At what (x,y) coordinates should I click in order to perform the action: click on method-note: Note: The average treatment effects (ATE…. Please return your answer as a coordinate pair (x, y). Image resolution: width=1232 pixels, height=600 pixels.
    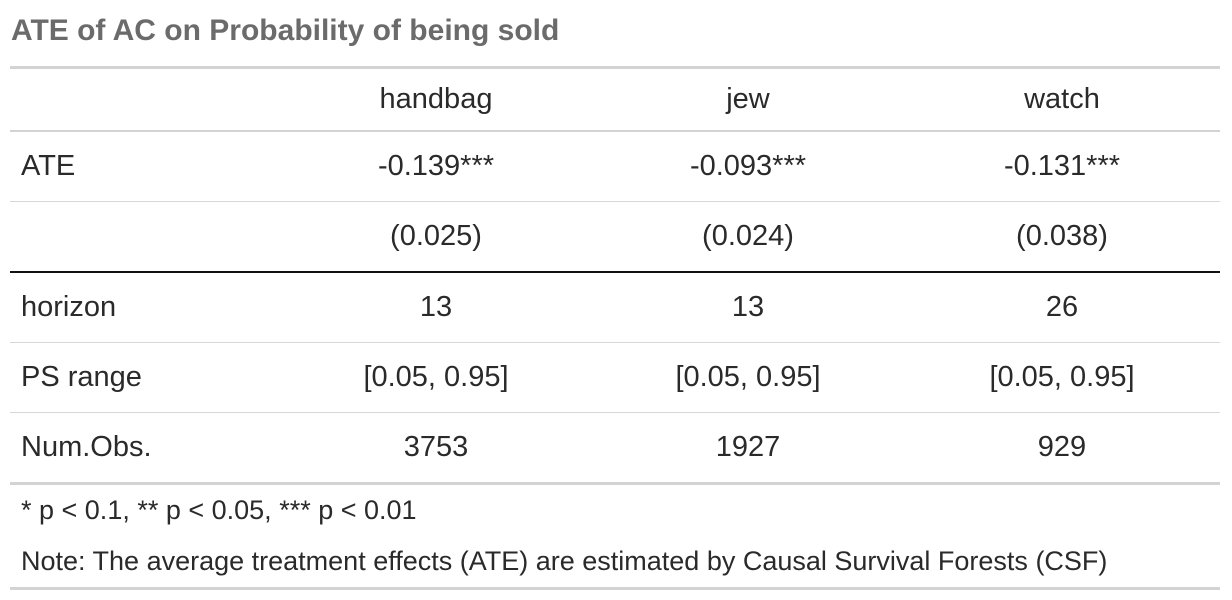
    Looking at the image, I should click on (564, 561).